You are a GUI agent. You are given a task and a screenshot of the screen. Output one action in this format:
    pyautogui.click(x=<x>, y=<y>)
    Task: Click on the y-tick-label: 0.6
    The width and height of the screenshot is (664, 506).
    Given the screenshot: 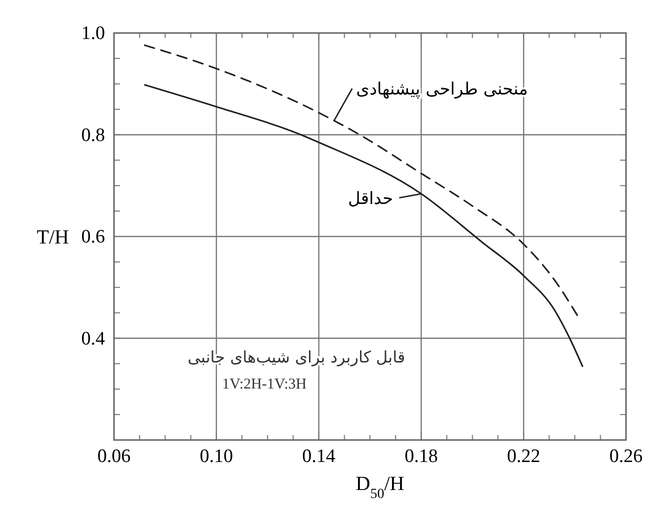 What is the action you would take?
    pyautogui.click(x=93, y=237)
    